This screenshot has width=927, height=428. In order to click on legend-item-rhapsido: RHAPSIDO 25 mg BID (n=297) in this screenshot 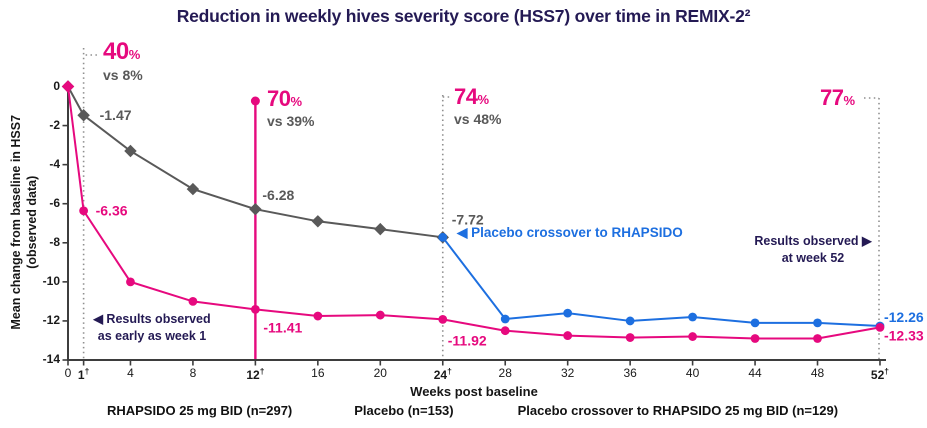, I will do `click(190, 410)`.